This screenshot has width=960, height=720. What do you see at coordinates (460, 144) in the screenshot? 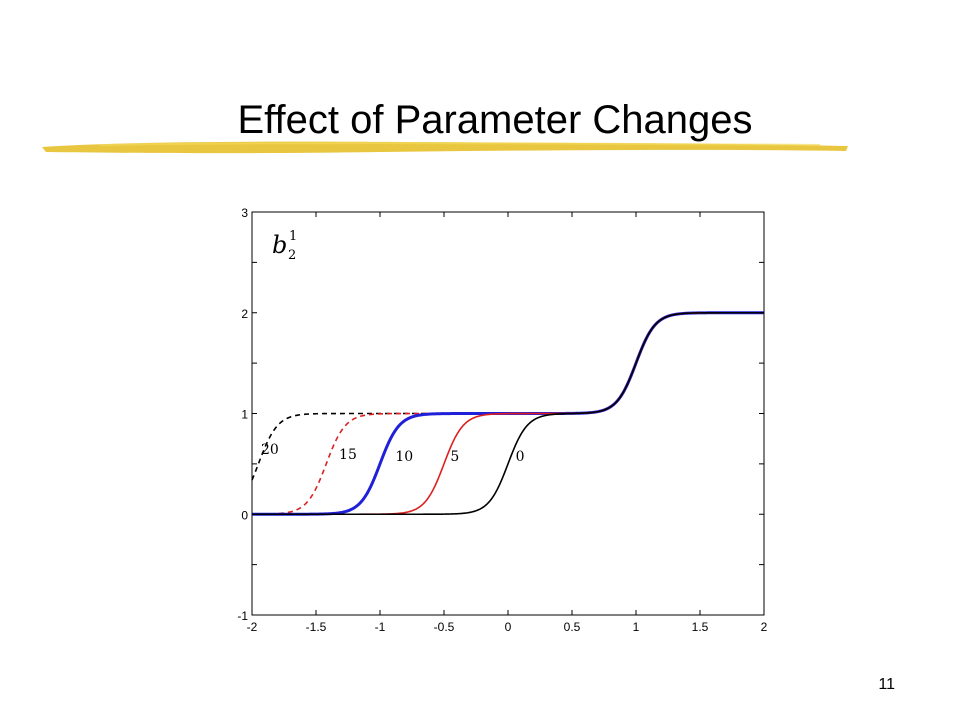
I see `brushstroke-highlight` at bounding box center [460, 144].